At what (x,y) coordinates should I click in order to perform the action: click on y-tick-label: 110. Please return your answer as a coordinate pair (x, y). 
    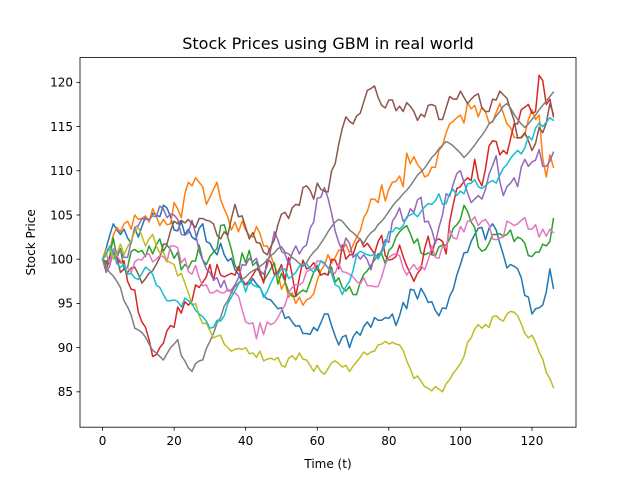
    Looking at the image, I should click on (61, 171).